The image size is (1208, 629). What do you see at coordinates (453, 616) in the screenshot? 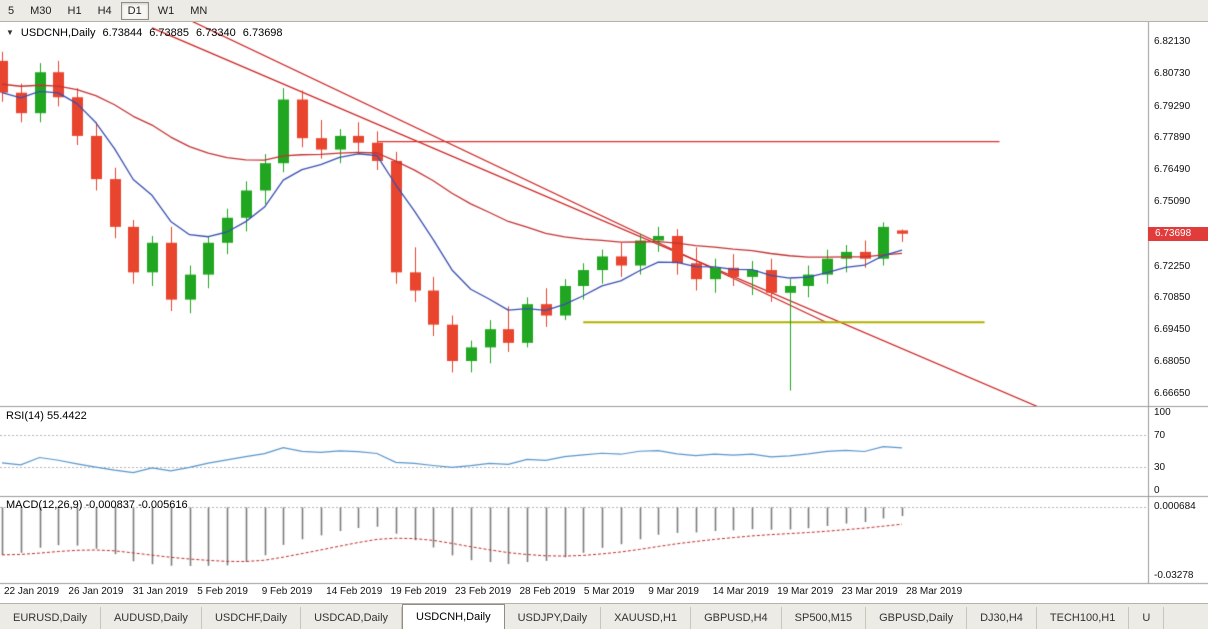
I see `symbol-tab-usdcnh-daily: USDCNH,Daily` at bounding box center [453, 616].